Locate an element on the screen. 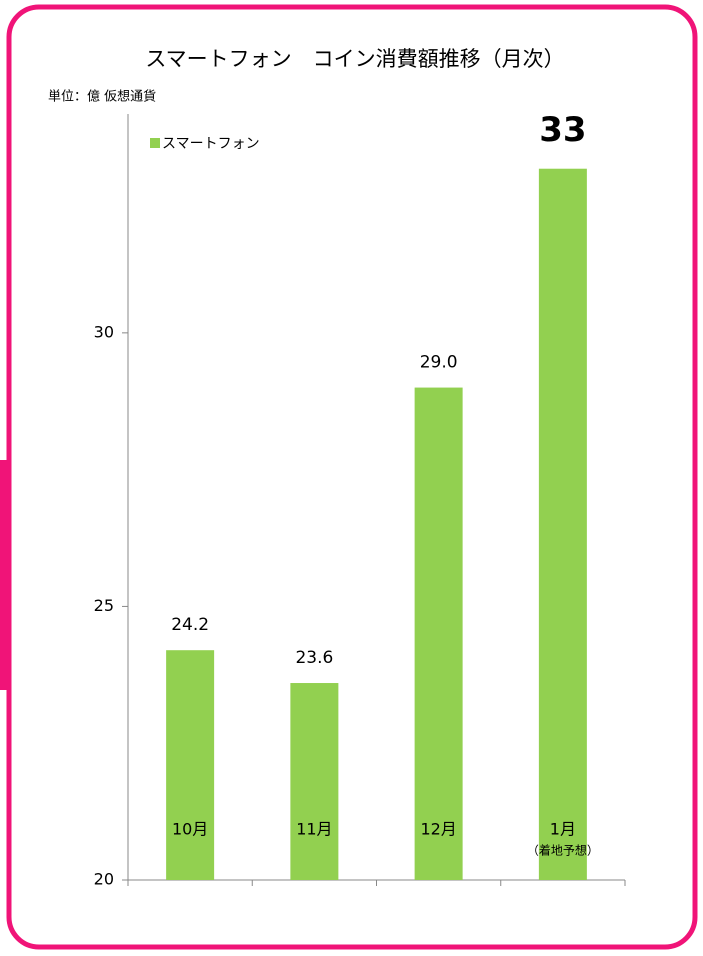  x-tick-label: 10月 is located at coordinates (190, 829).